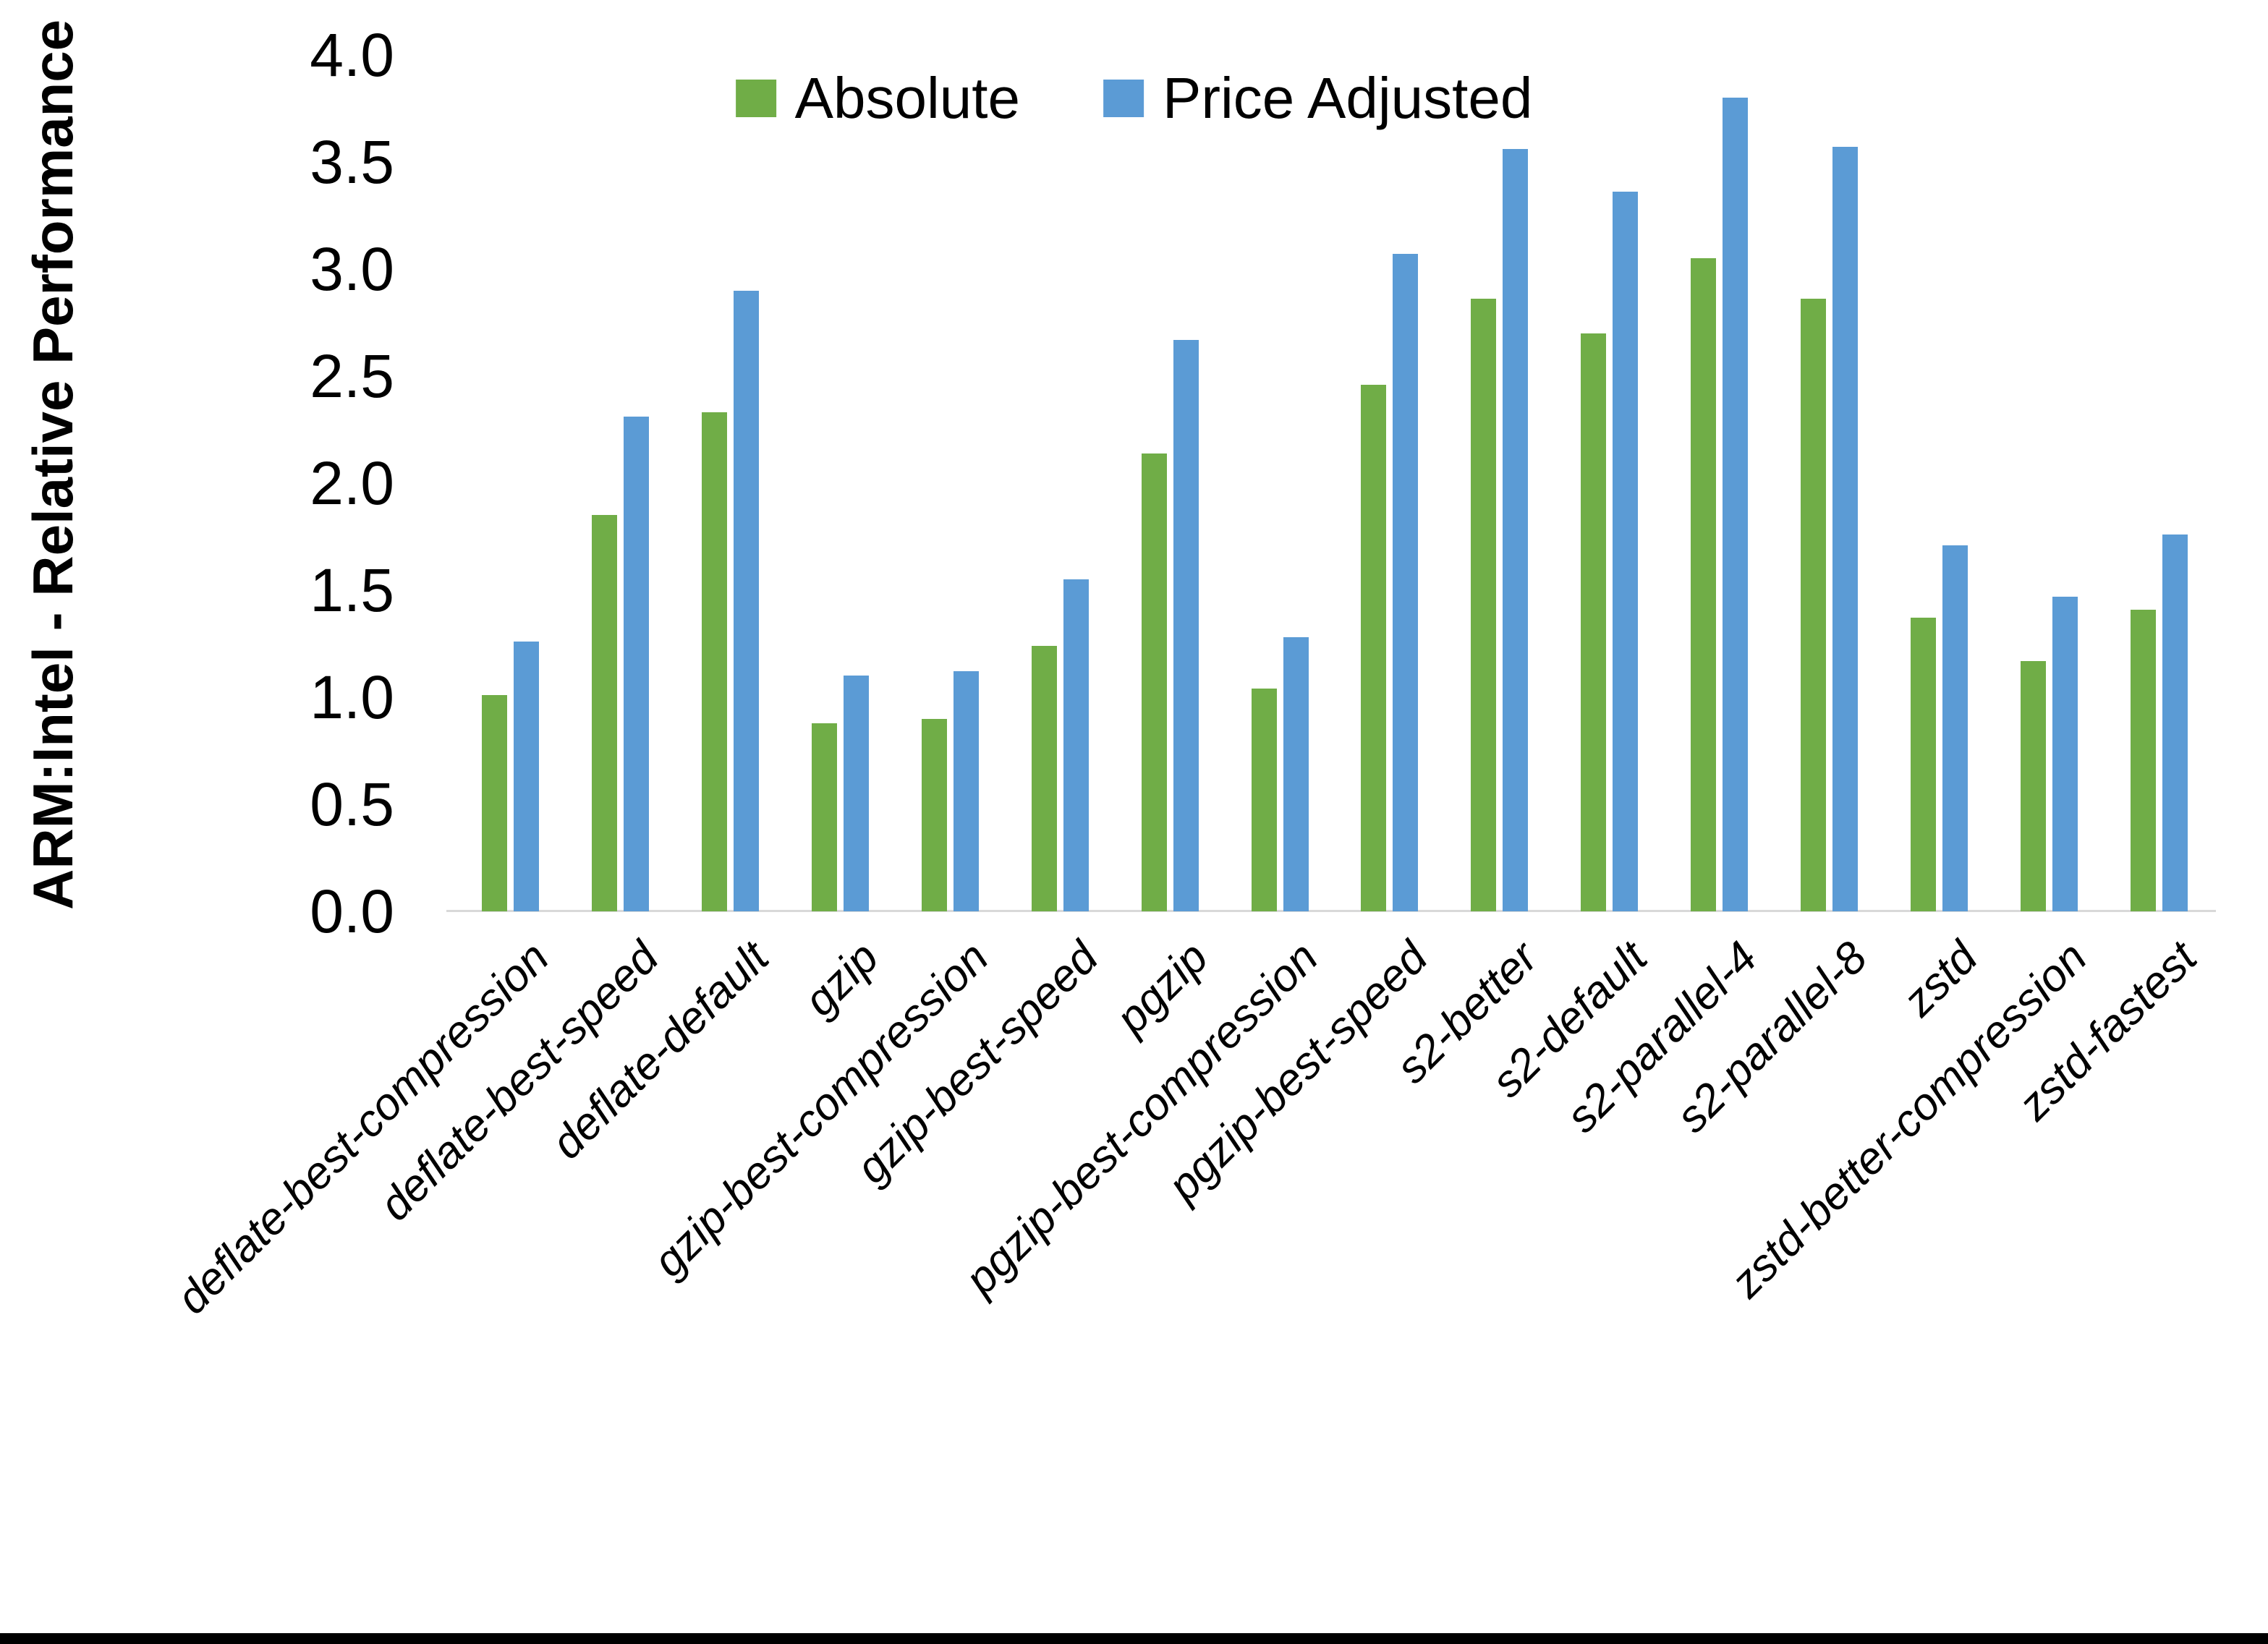  Describe the element at coordinates (715, 661) in the screenshot. I see `bar-absolute-deflate-default` at that location.